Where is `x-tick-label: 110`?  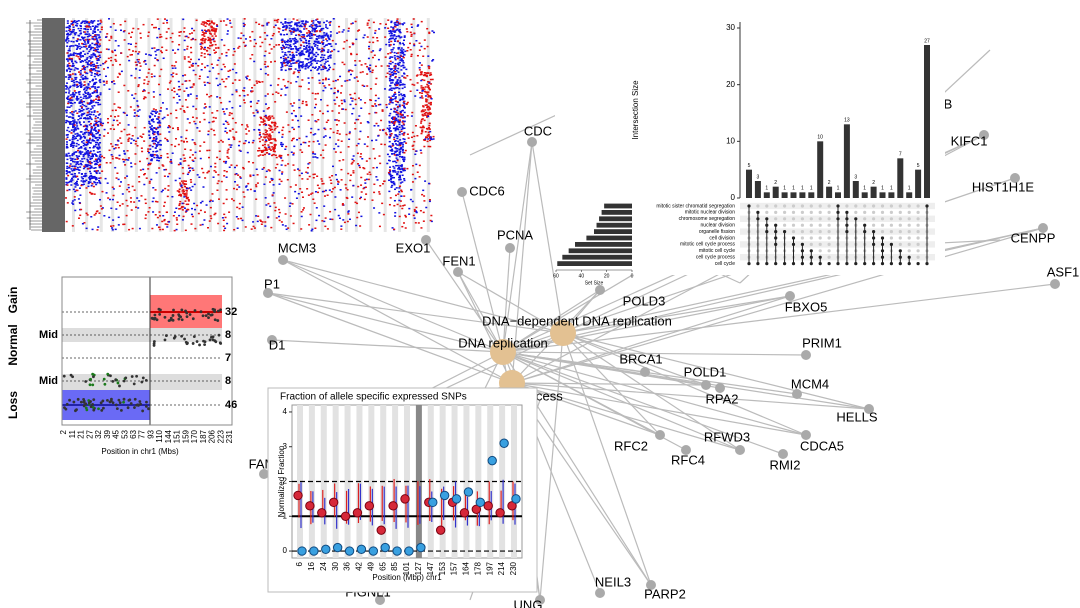
x-tick-label: 110 is located at coordinates (159, 435).